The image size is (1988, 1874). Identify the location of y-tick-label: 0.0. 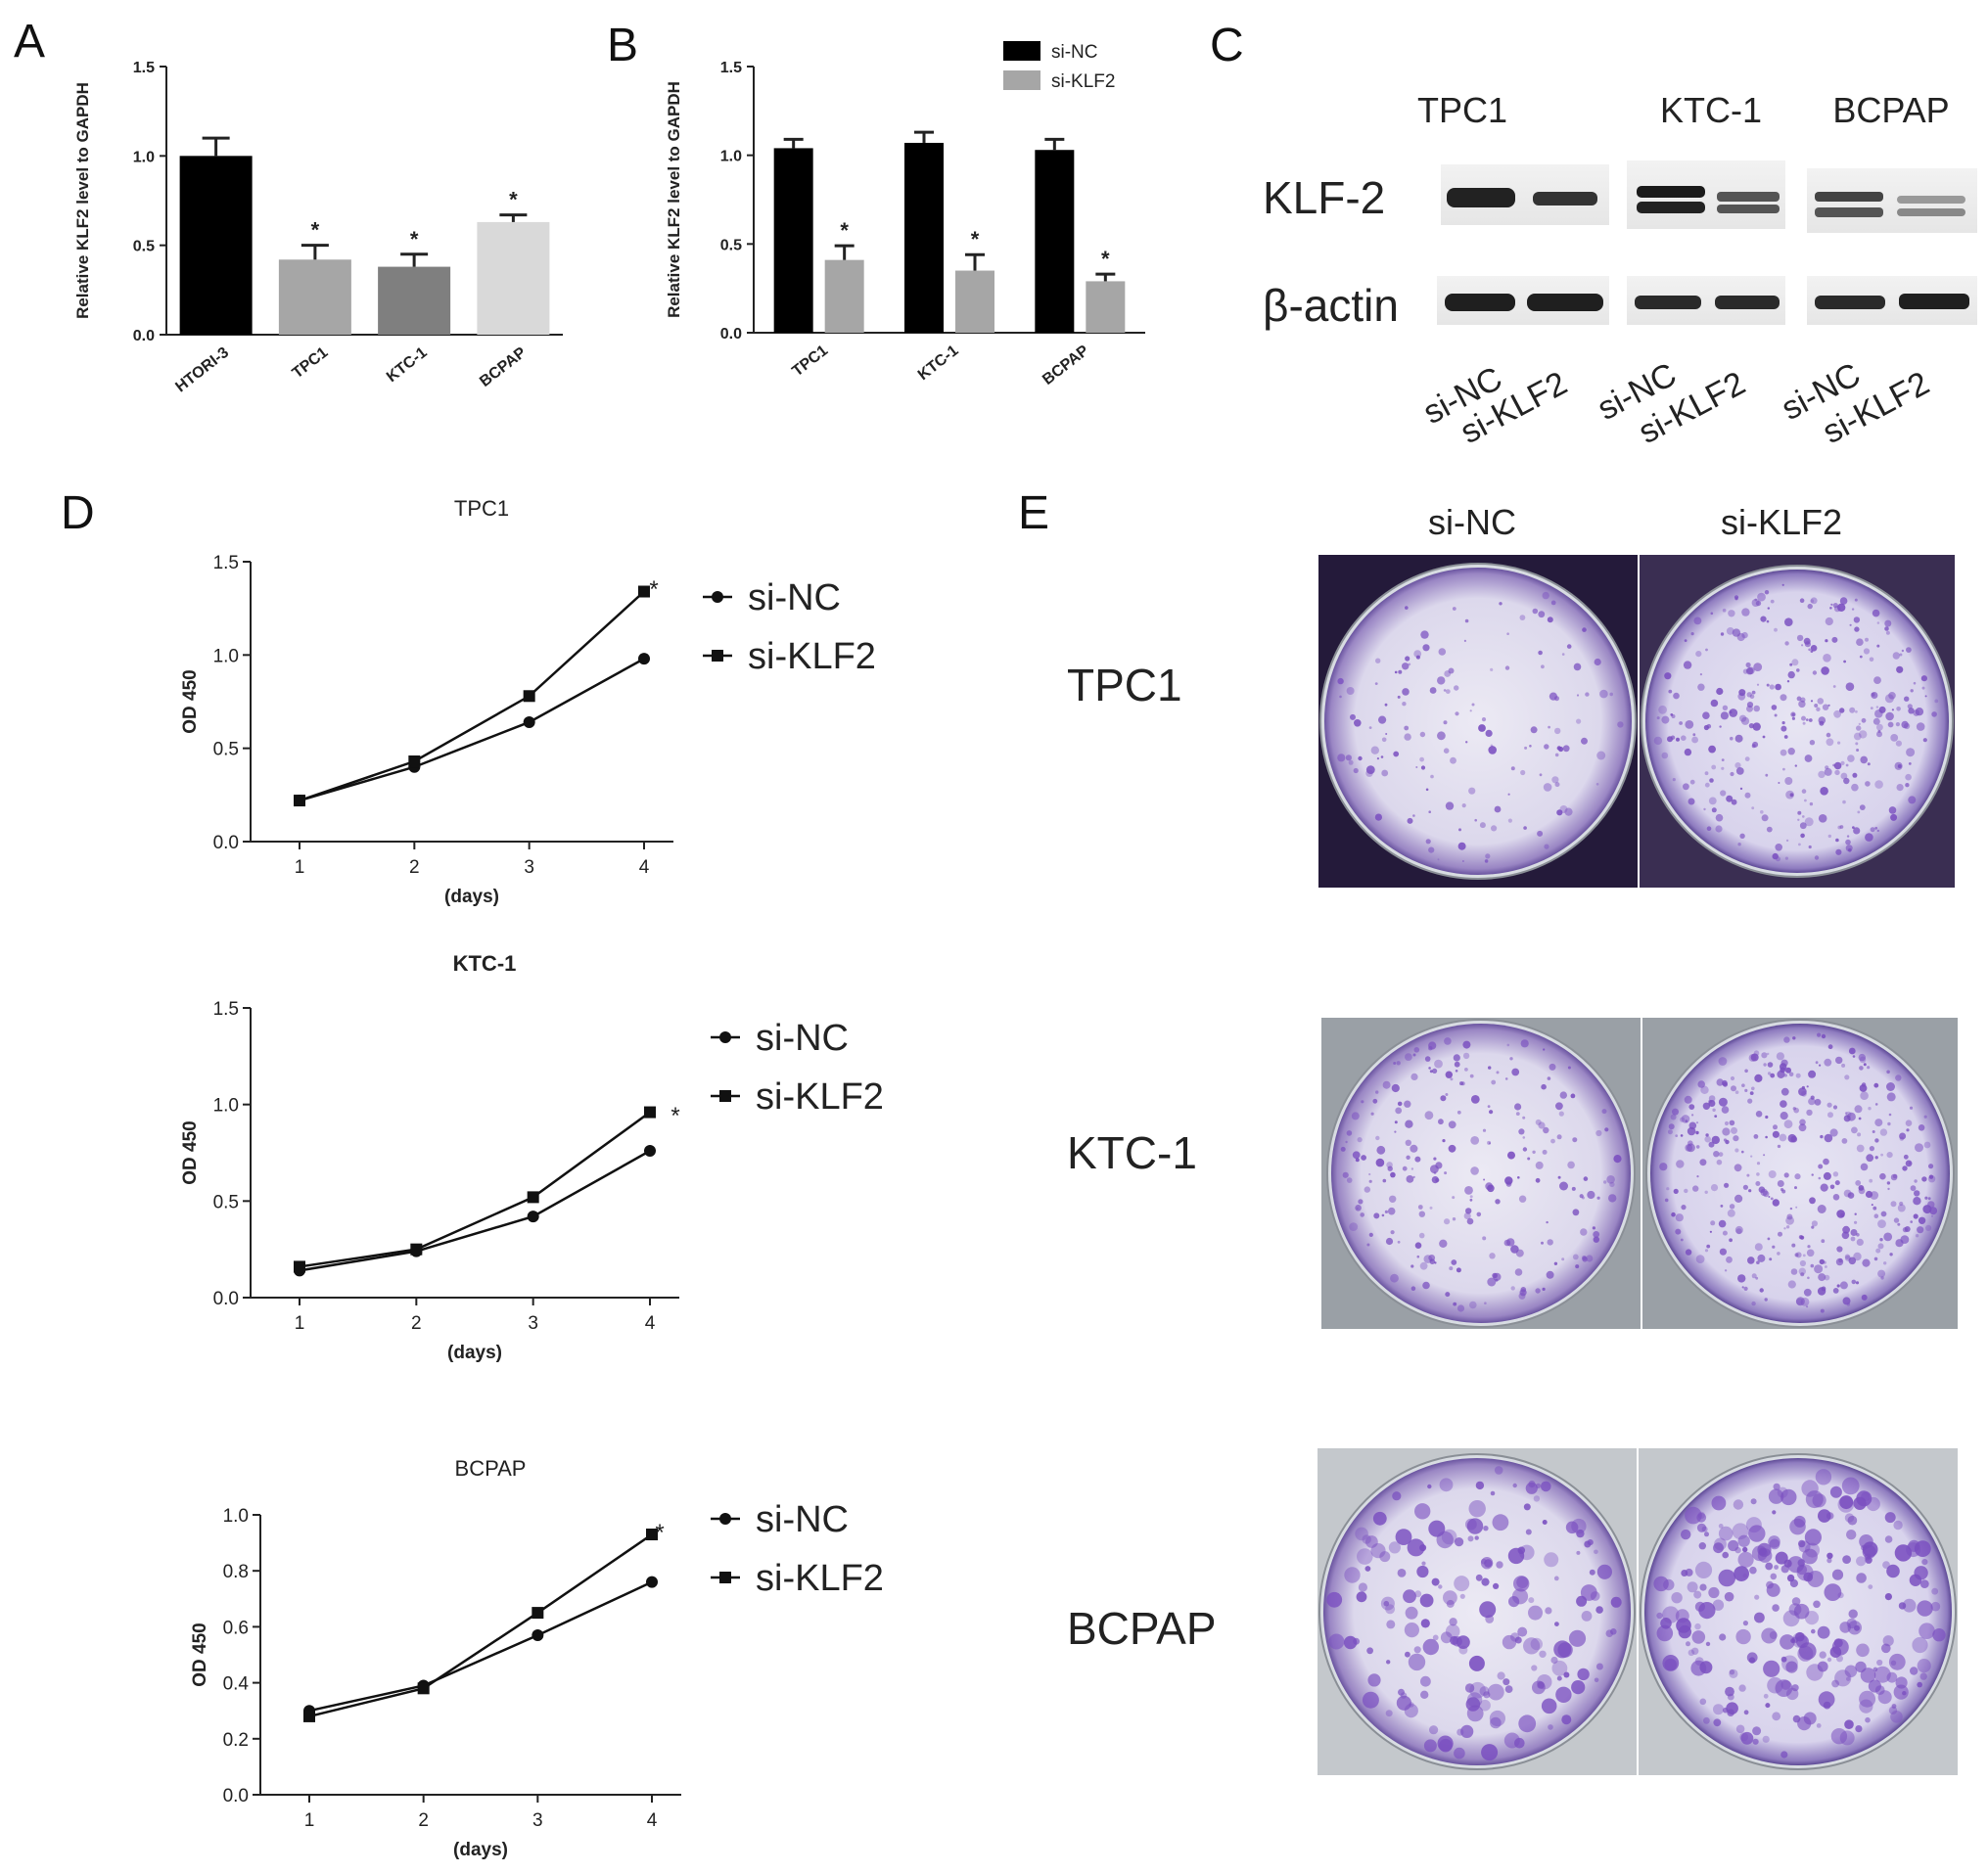
(226, 1299).